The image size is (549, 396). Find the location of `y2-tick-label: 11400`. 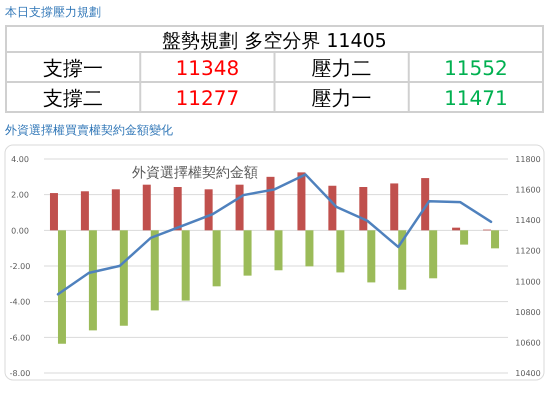

y2-tick-label: 11400 is located at coordinates (528, 221).